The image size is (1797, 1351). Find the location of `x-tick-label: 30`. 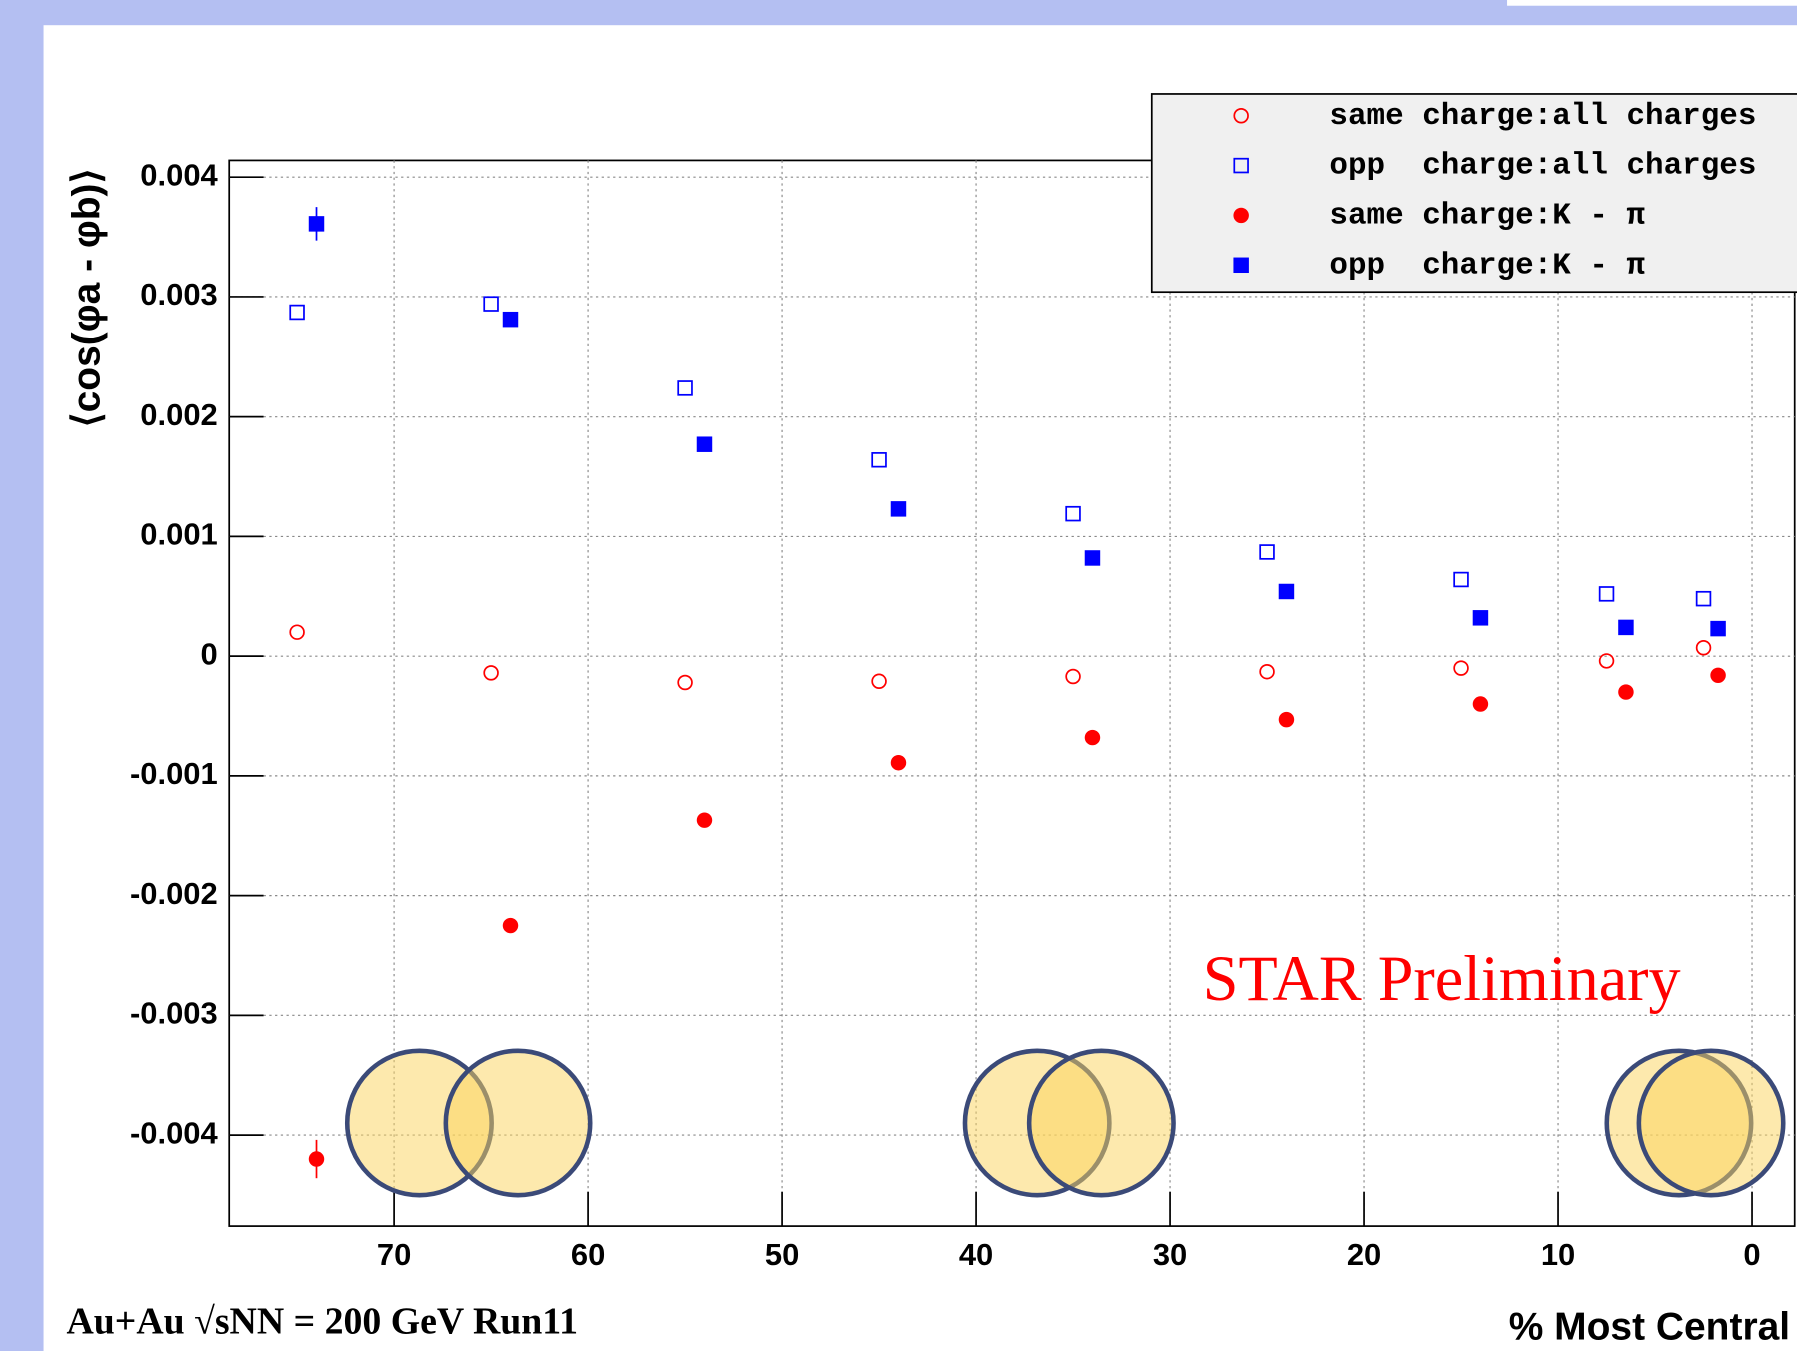

x-tick-label: 30 is located at coordinates (1170, 1254).